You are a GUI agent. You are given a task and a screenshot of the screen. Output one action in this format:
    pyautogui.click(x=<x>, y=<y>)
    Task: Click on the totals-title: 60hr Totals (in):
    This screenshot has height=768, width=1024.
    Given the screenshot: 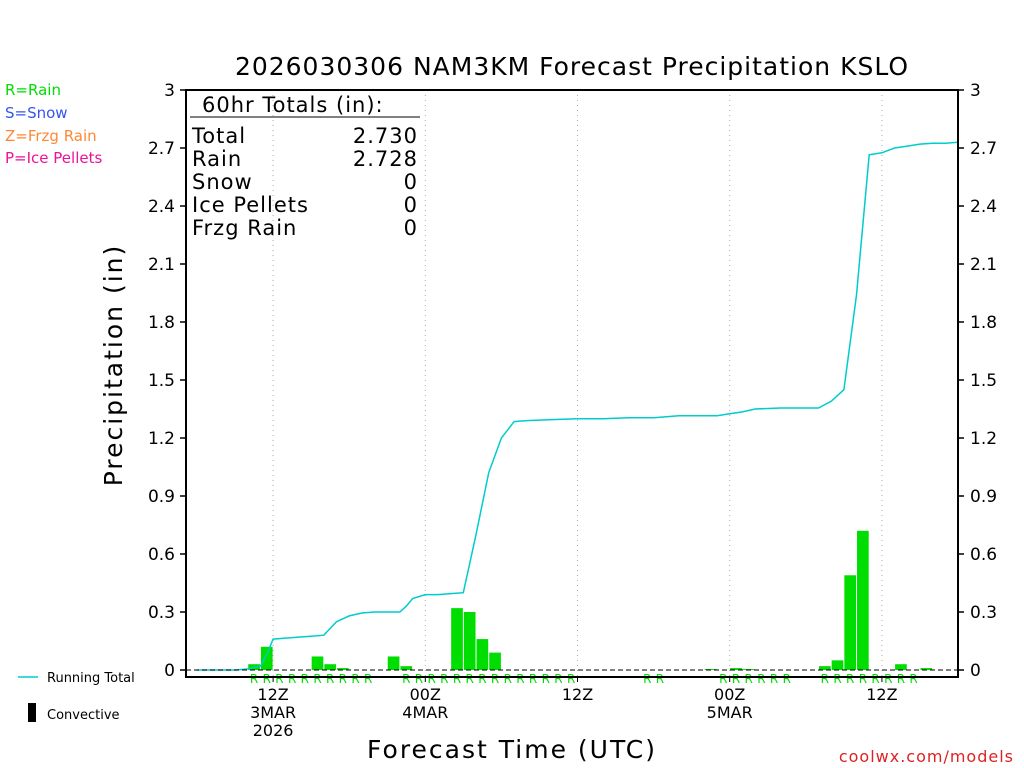 What is the action you would take?
    pyautogui.click(x=293, y=105)
    